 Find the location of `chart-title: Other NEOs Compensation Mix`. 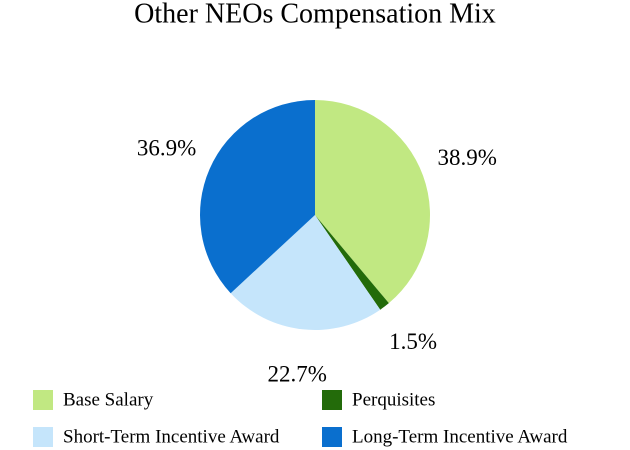

chart-title: Other NEOs Compensation Mix is located at coordinates (315, 14).